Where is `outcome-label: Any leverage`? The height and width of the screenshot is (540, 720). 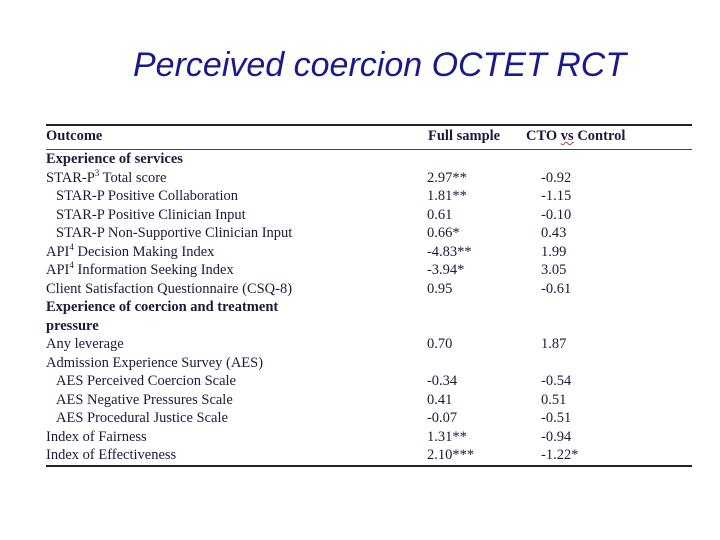
outcome-label: Any leverage is located at coordinates (85, 344).